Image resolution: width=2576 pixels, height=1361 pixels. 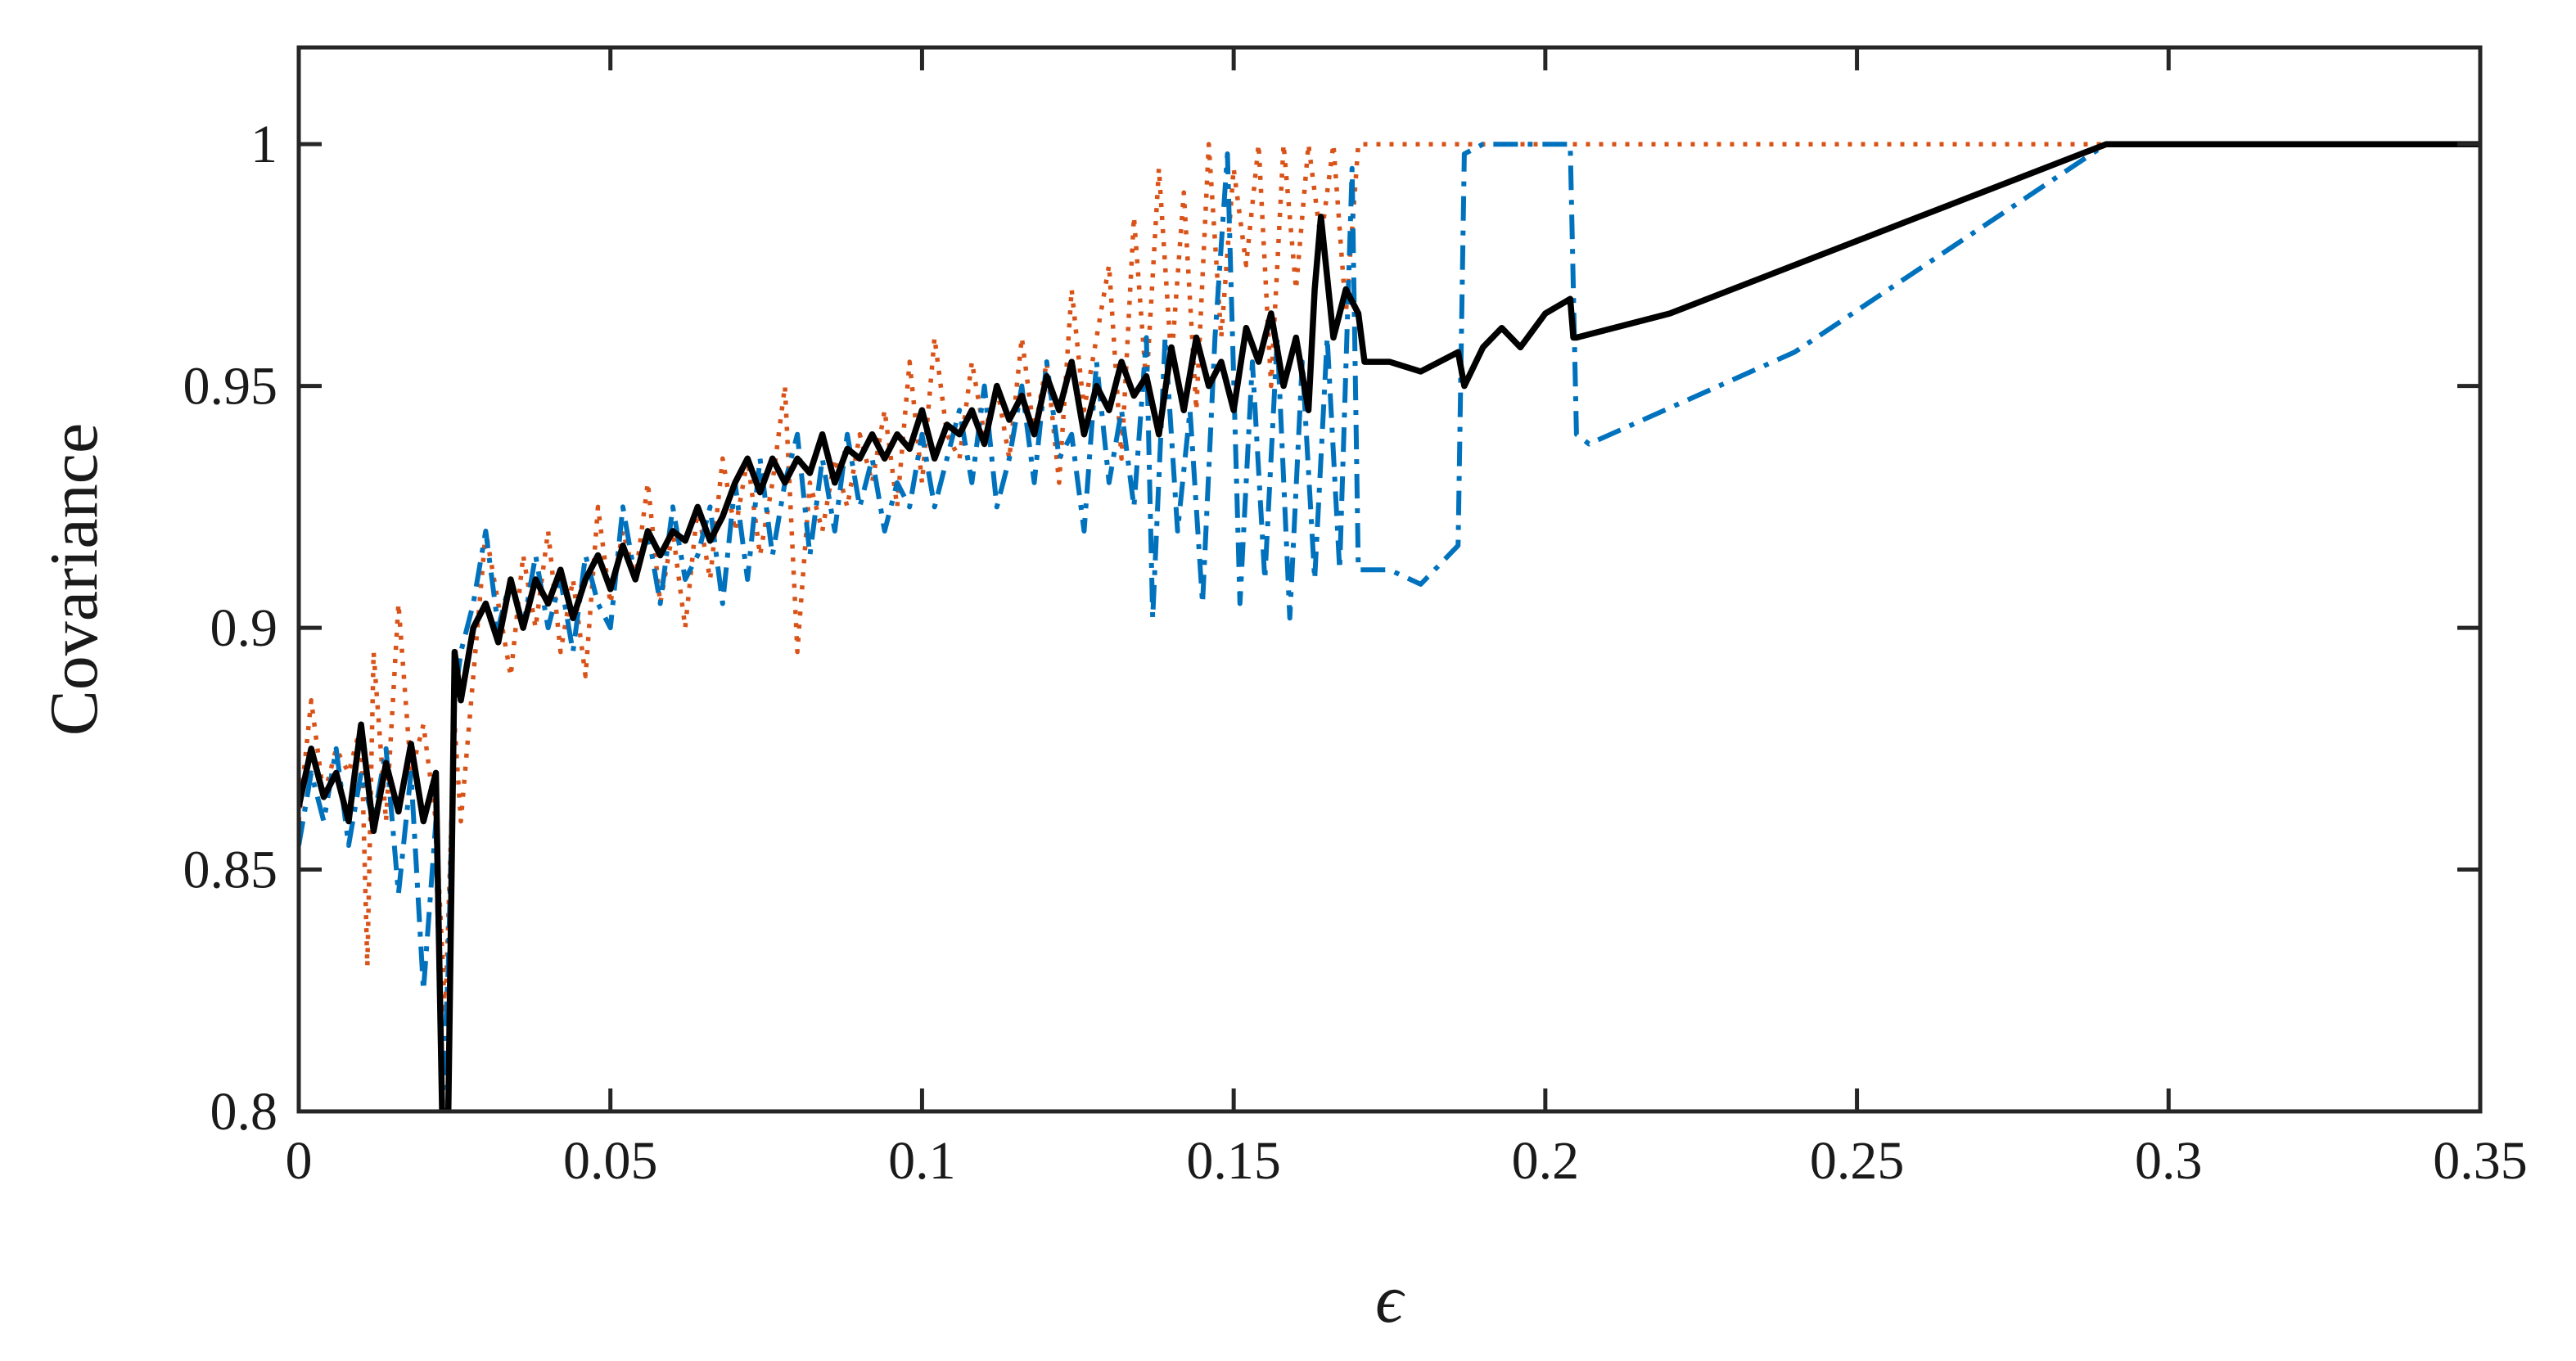 I want to click on x-tick-label: 0.15, so click(x=1233, y=1161).